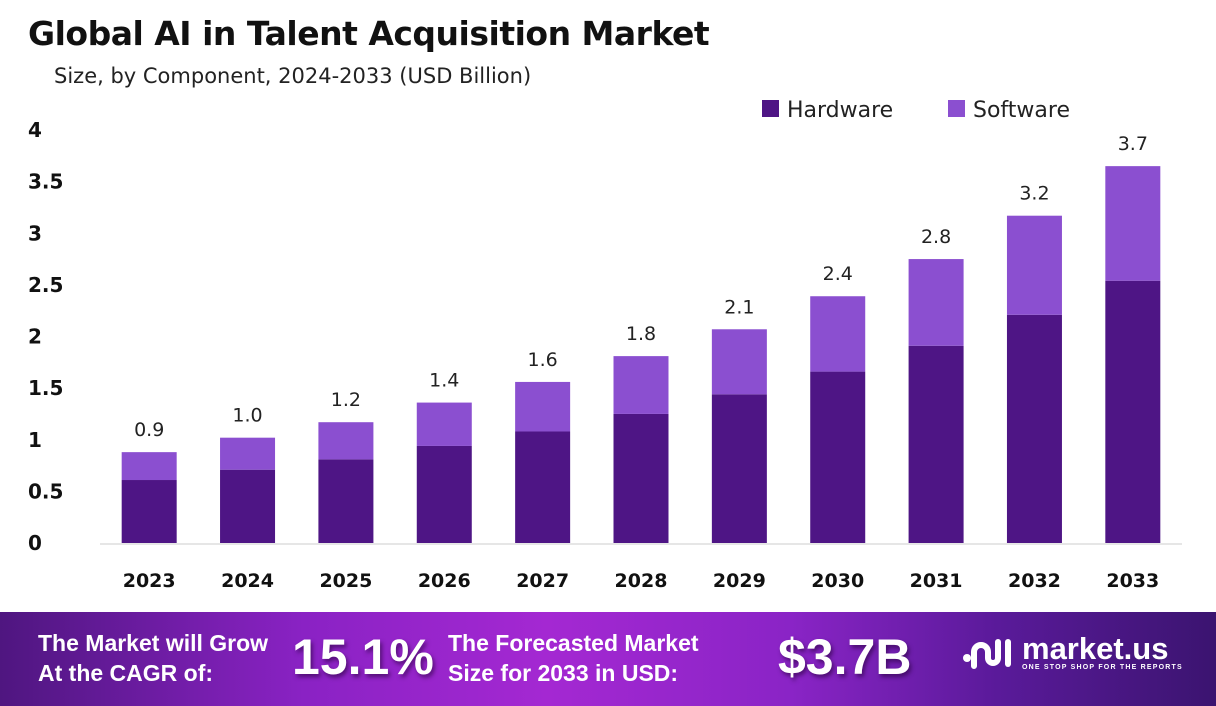 Image resolution: width=1216 pixels, height=706 pixels. What do you see at coordinates (641, 478) in the screenshot?
I see `bar-hardware-2028` at bounding box center [641, 478].